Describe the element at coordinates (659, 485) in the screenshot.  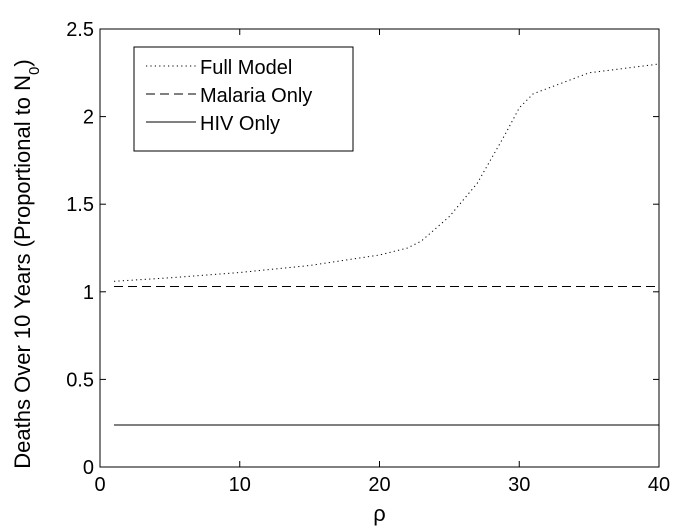
I see `x-tick-label: 40` at that location.